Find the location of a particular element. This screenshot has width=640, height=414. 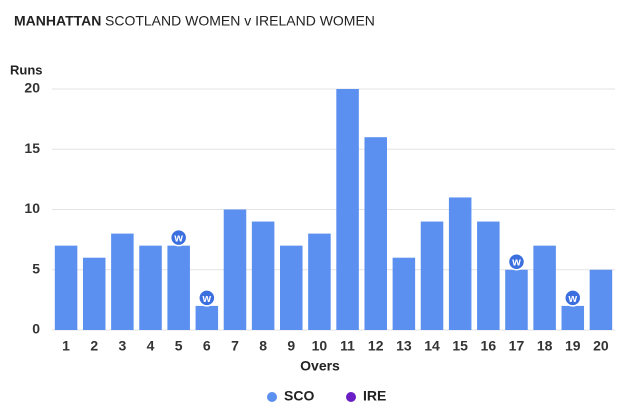

y-tick-label: 0 is located at coordinates (36, 329).